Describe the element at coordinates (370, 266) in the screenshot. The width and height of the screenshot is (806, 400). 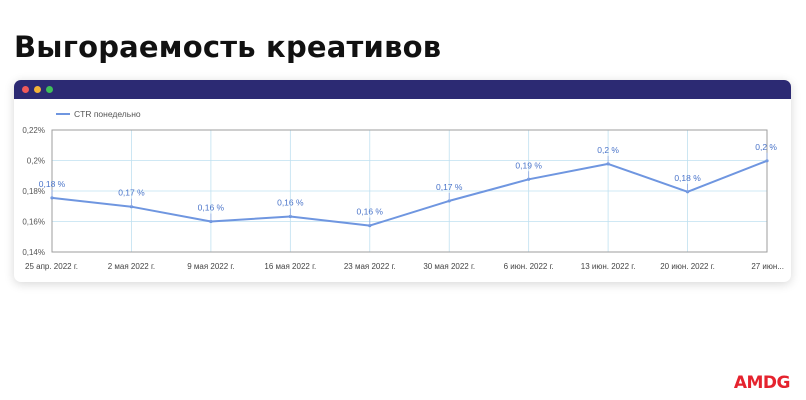
I see `x-tick-label: 23 мая 2022 г.` at that location.